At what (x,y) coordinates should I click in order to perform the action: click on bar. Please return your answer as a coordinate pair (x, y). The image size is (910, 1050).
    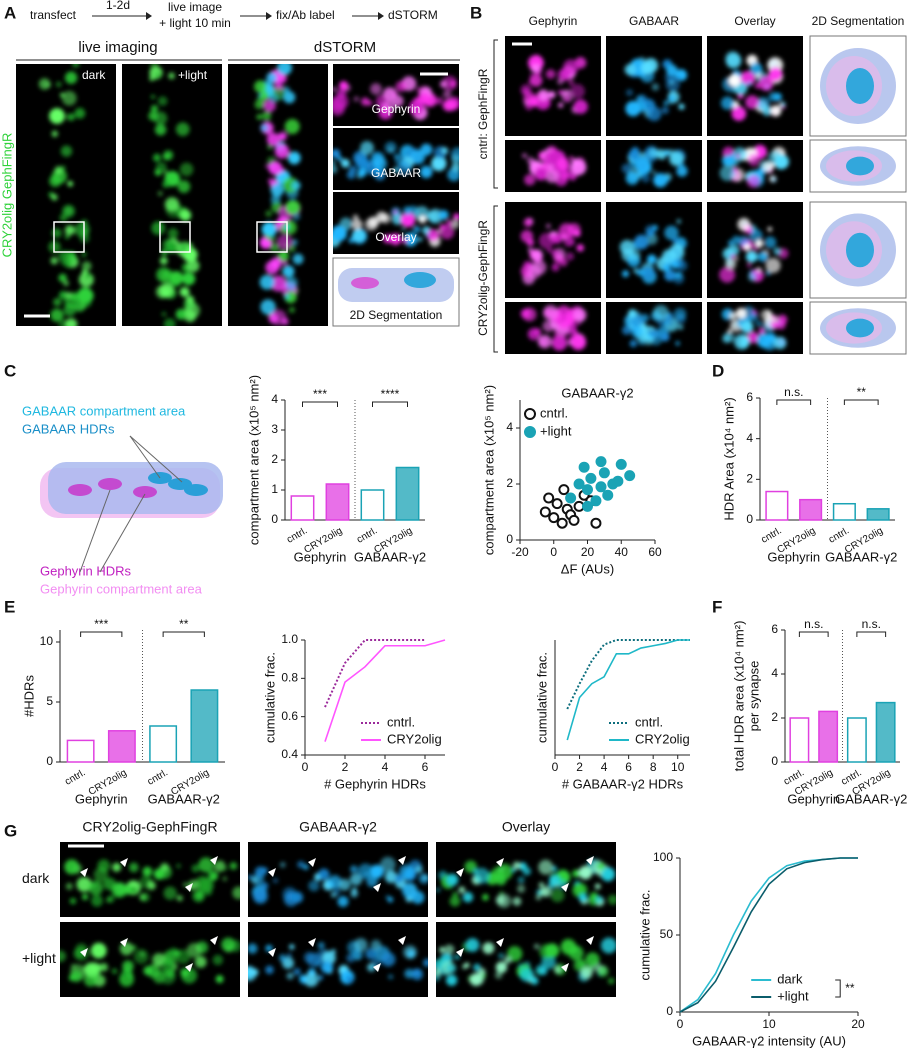
    Looking at the image, I should click on (878, 514).